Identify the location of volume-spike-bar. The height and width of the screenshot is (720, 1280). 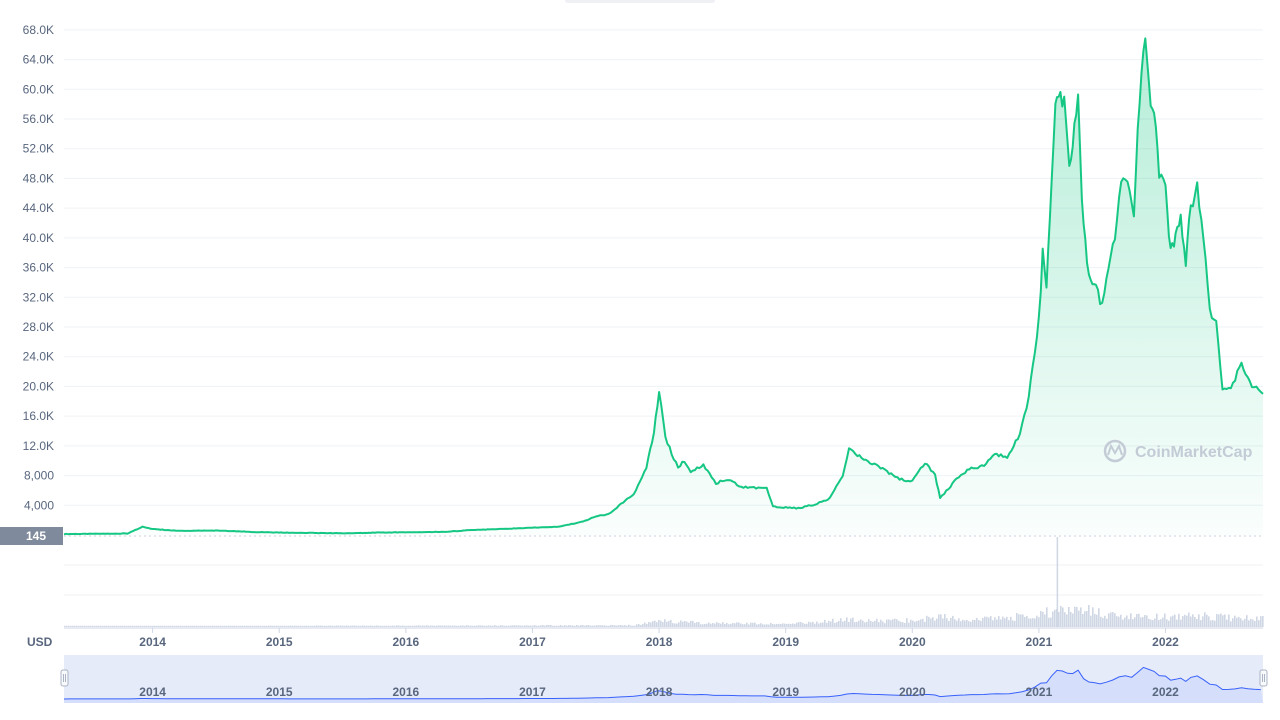
(1057, 582).